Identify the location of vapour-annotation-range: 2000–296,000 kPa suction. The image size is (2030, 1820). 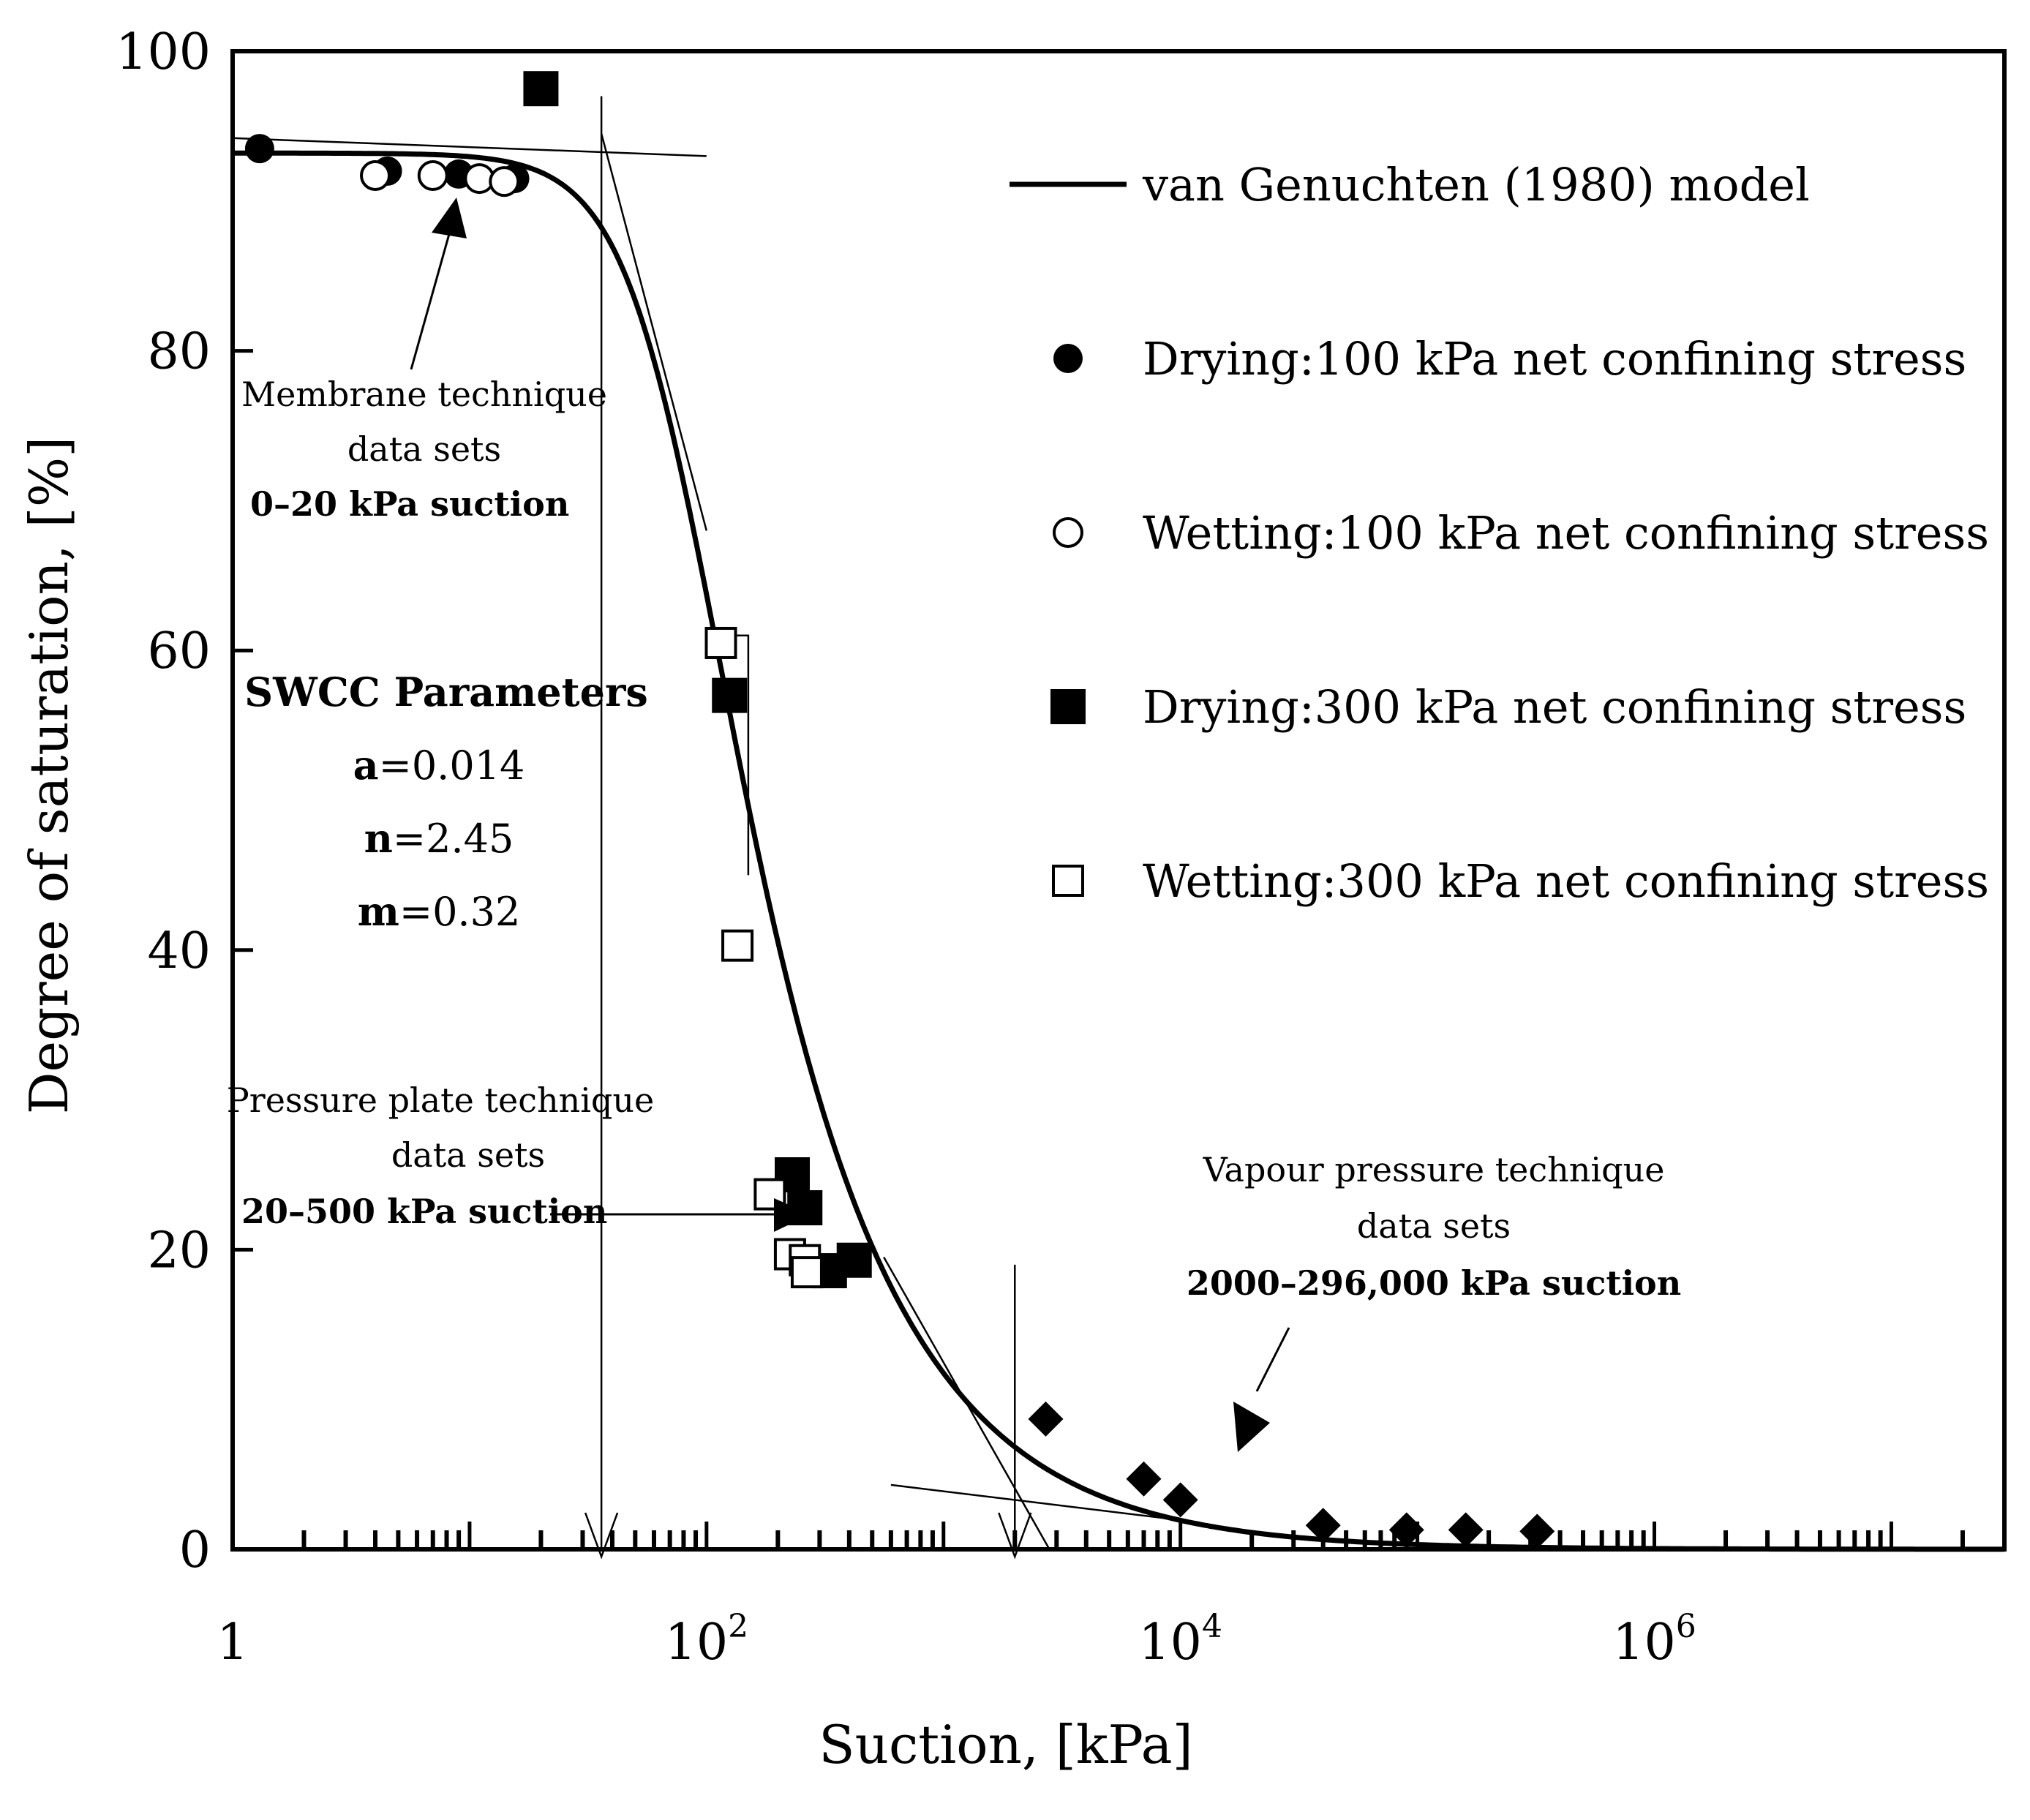
(1434, 1283).